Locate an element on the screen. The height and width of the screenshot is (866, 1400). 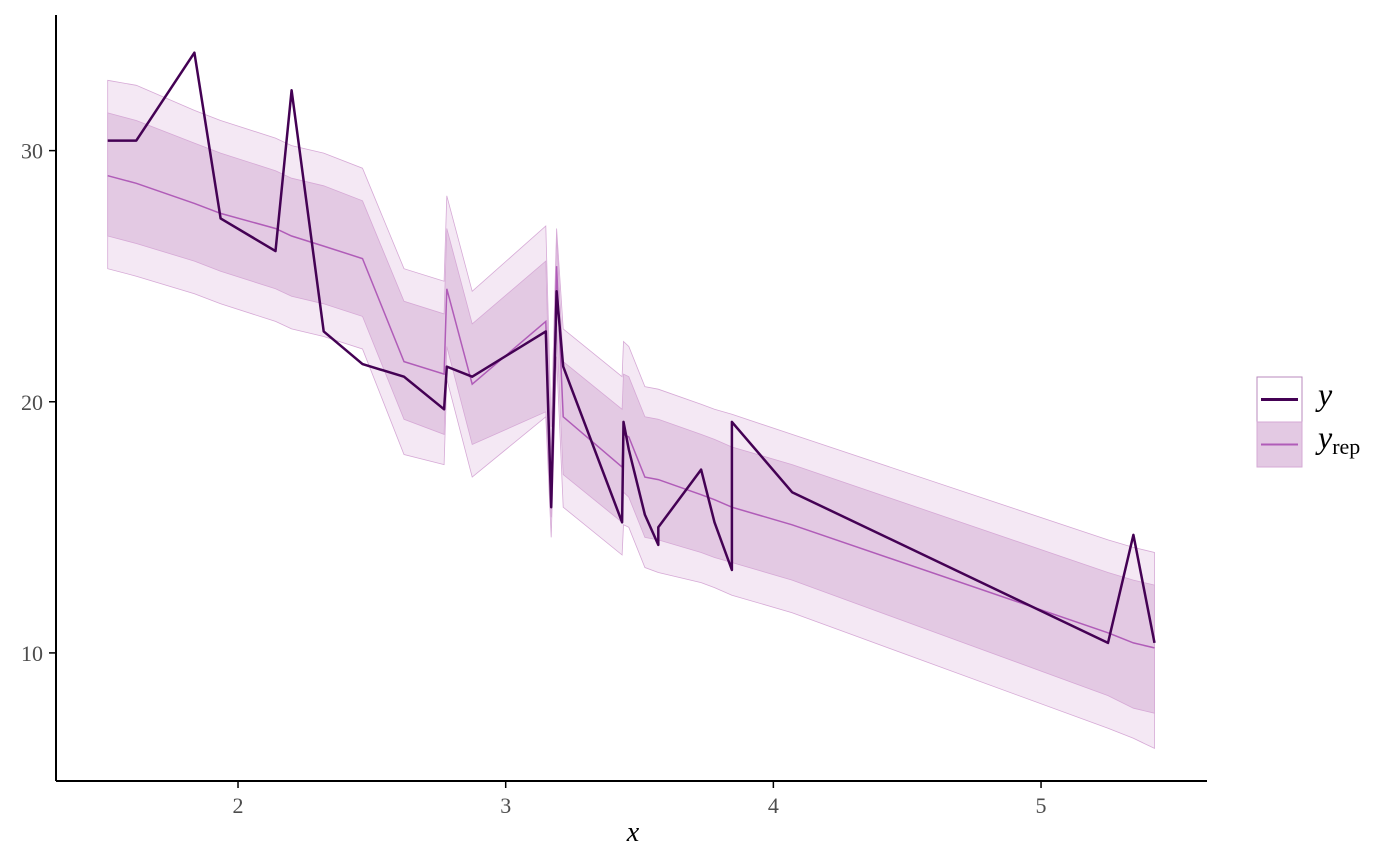
legend-label-yrep-main: y is located at coordinates (1324, 437).